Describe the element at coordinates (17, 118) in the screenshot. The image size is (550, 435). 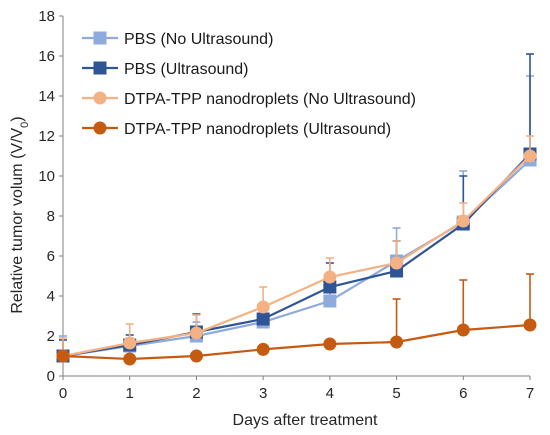
I see `y-axis-title-suffix: )` at that location.